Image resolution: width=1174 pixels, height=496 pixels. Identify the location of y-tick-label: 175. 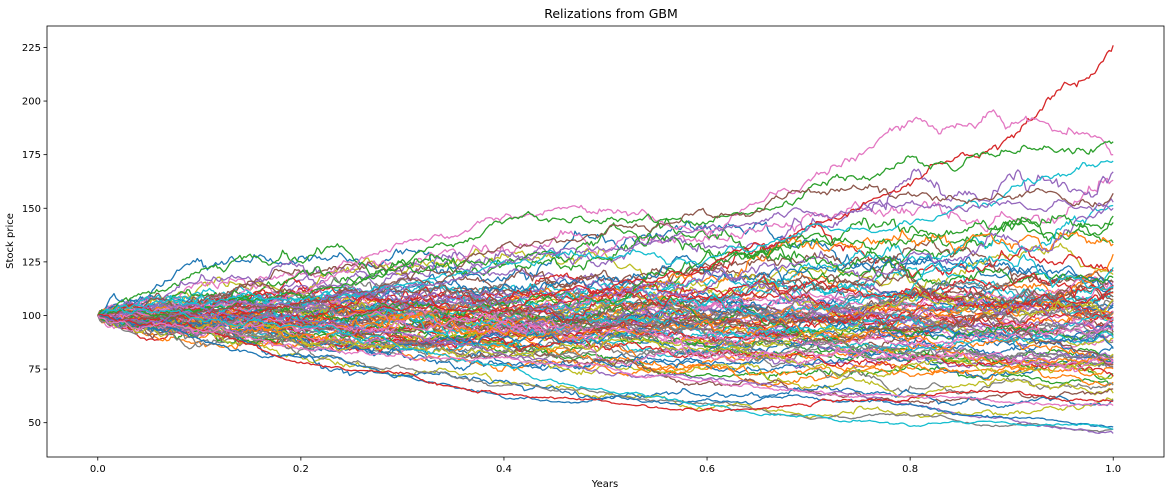
(31, 155).